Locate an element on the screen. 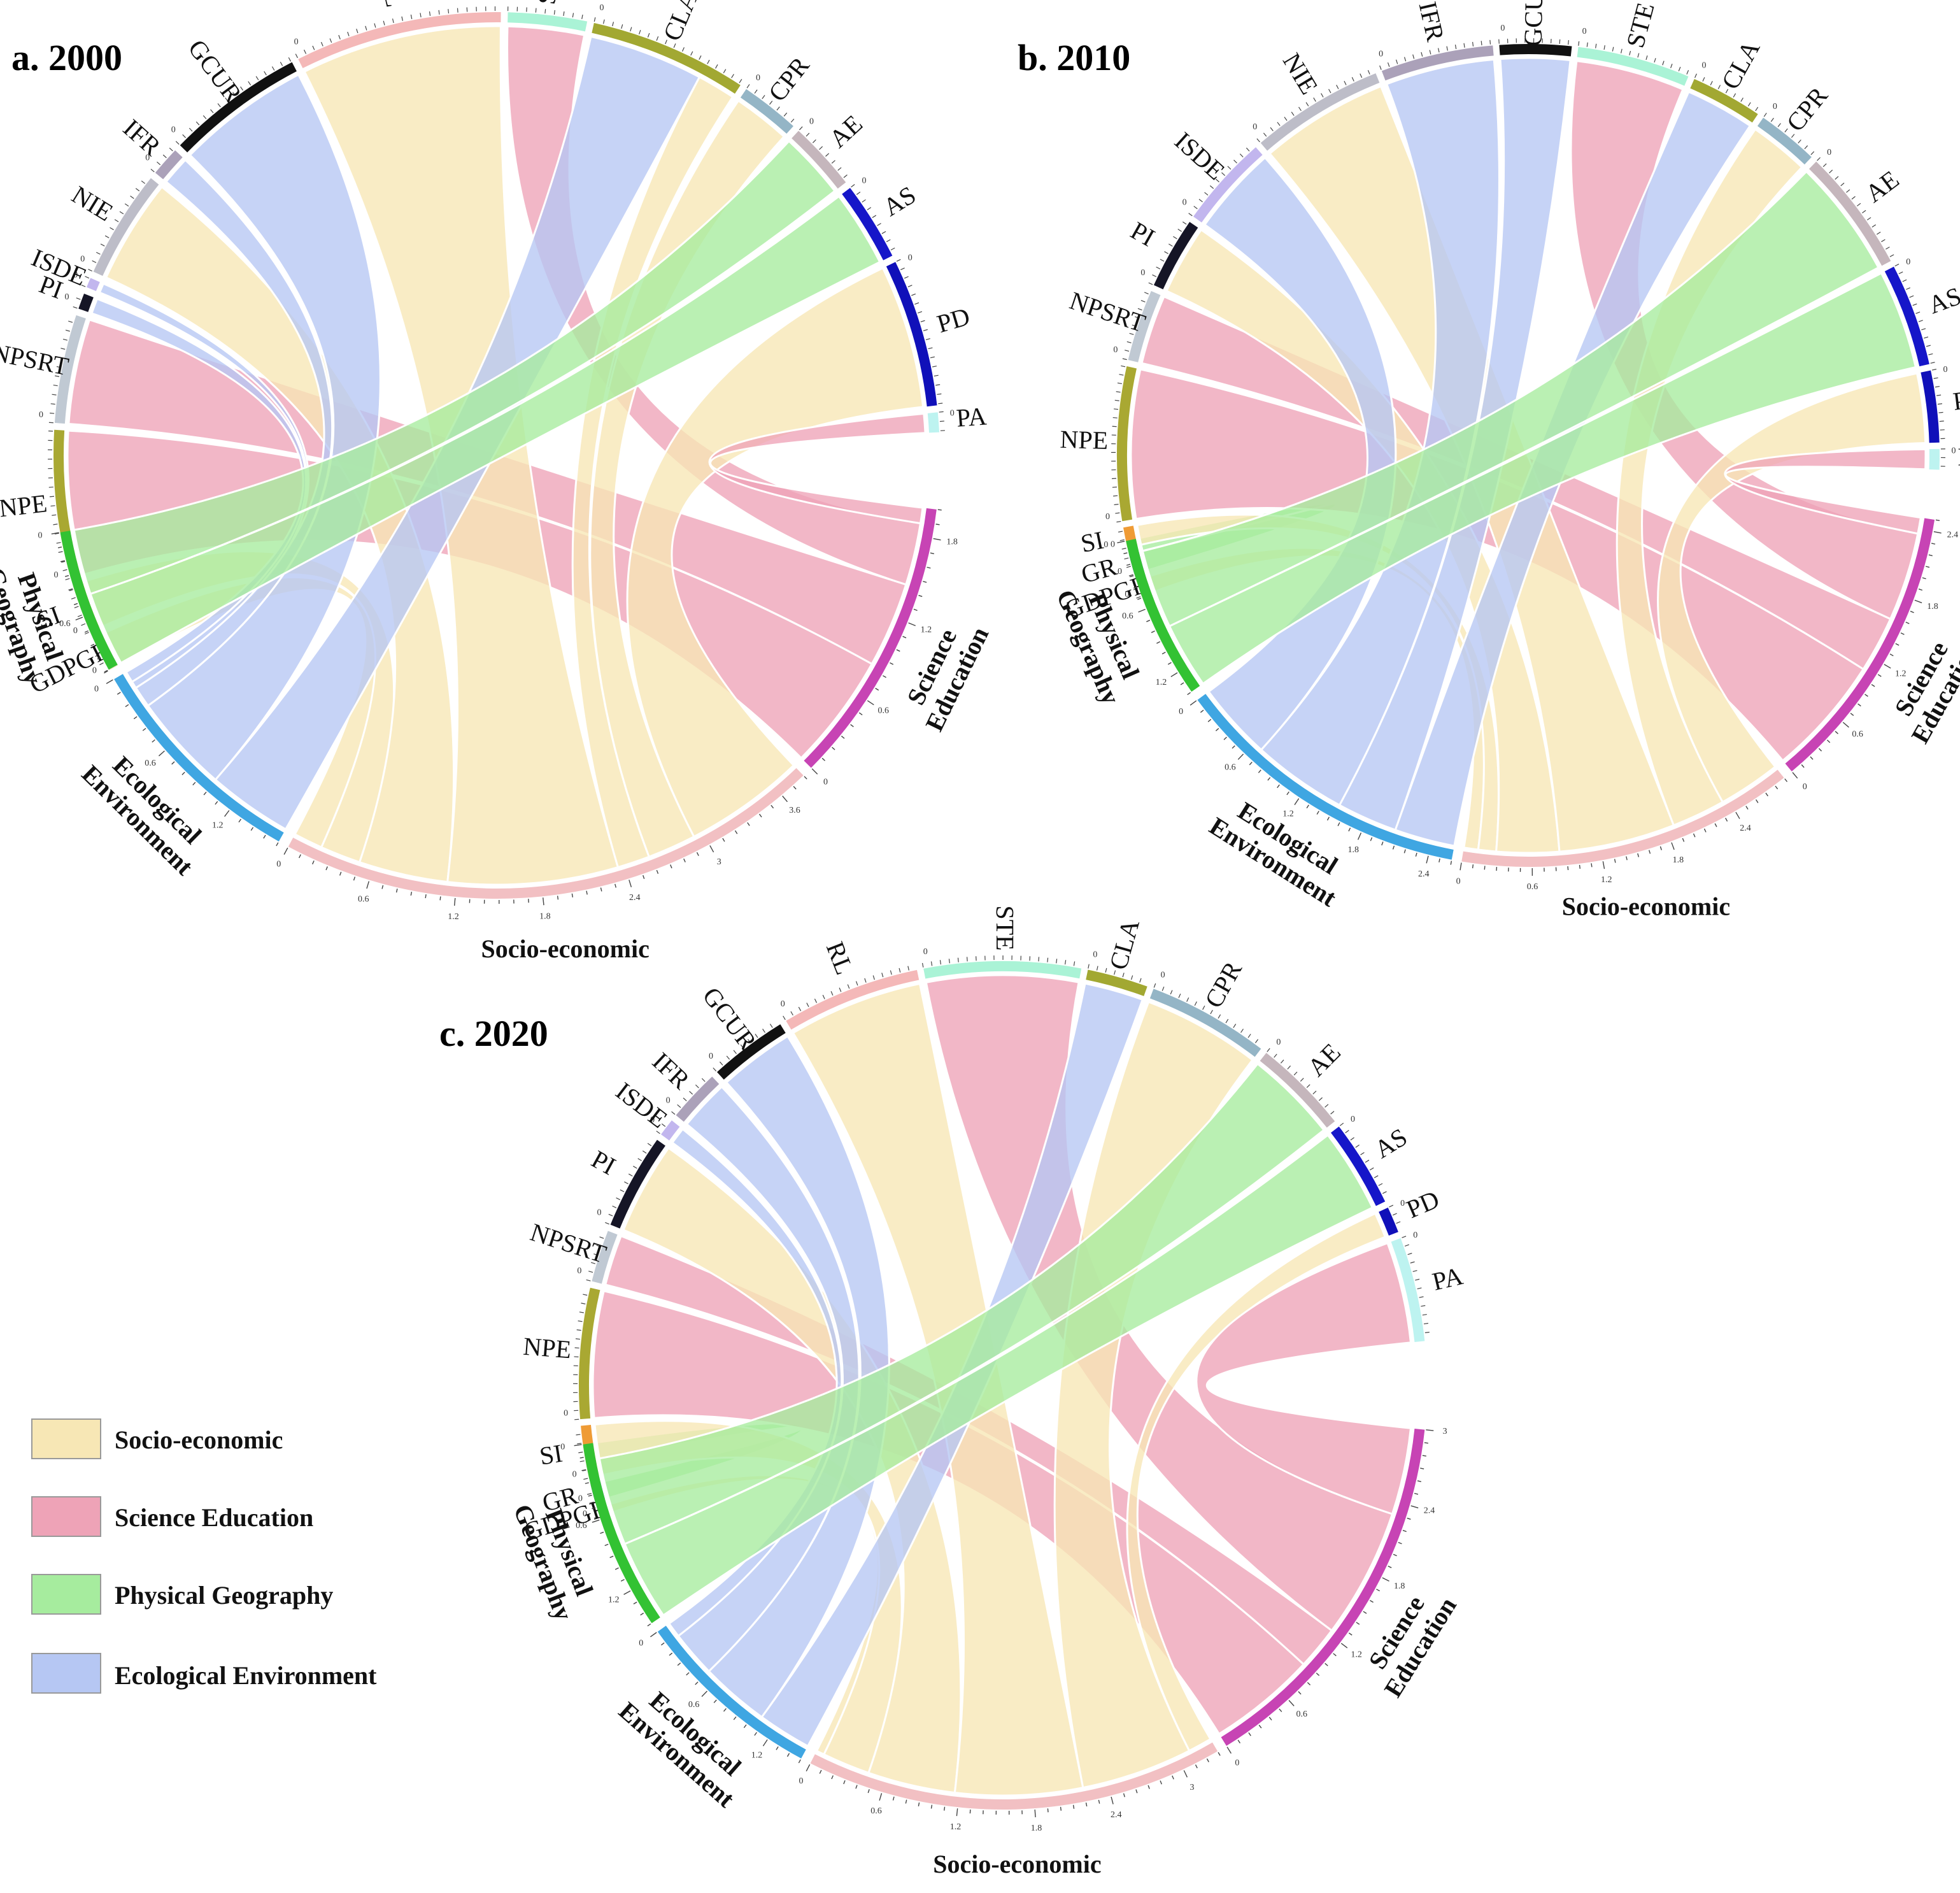  group-arc-science-education is located at coordinates (870, 638).